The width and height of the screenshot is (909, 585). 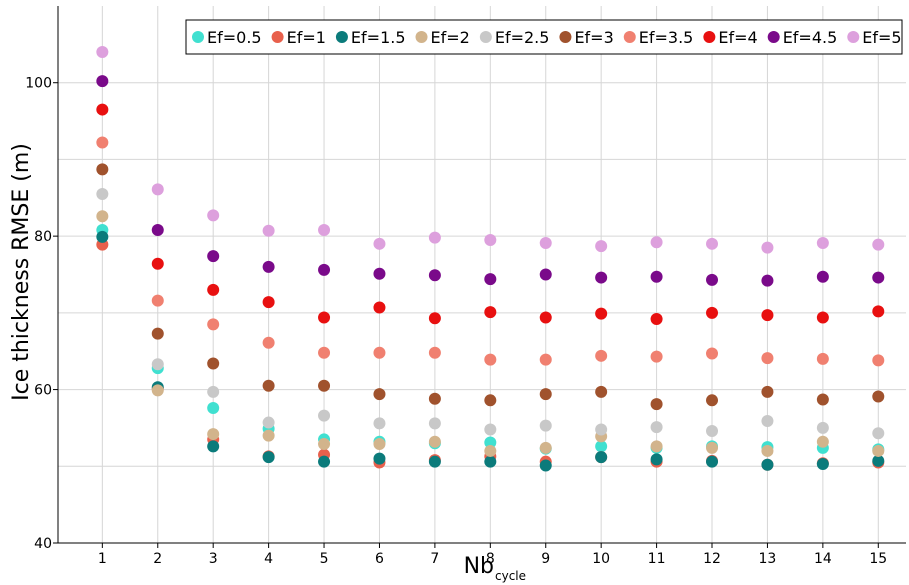 I want to click on x-tick-label: 1, so click(x=102, y=559).